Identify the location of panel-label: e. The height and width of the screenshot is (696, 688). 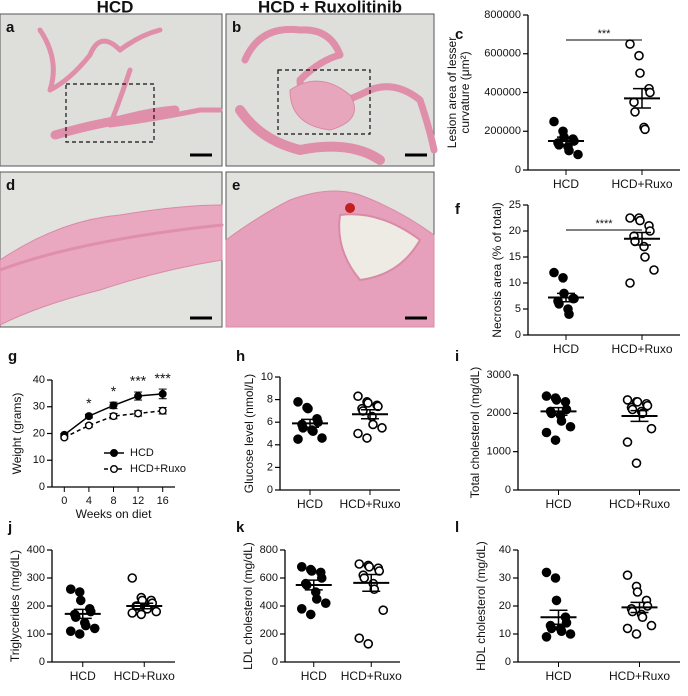
(236, 185).